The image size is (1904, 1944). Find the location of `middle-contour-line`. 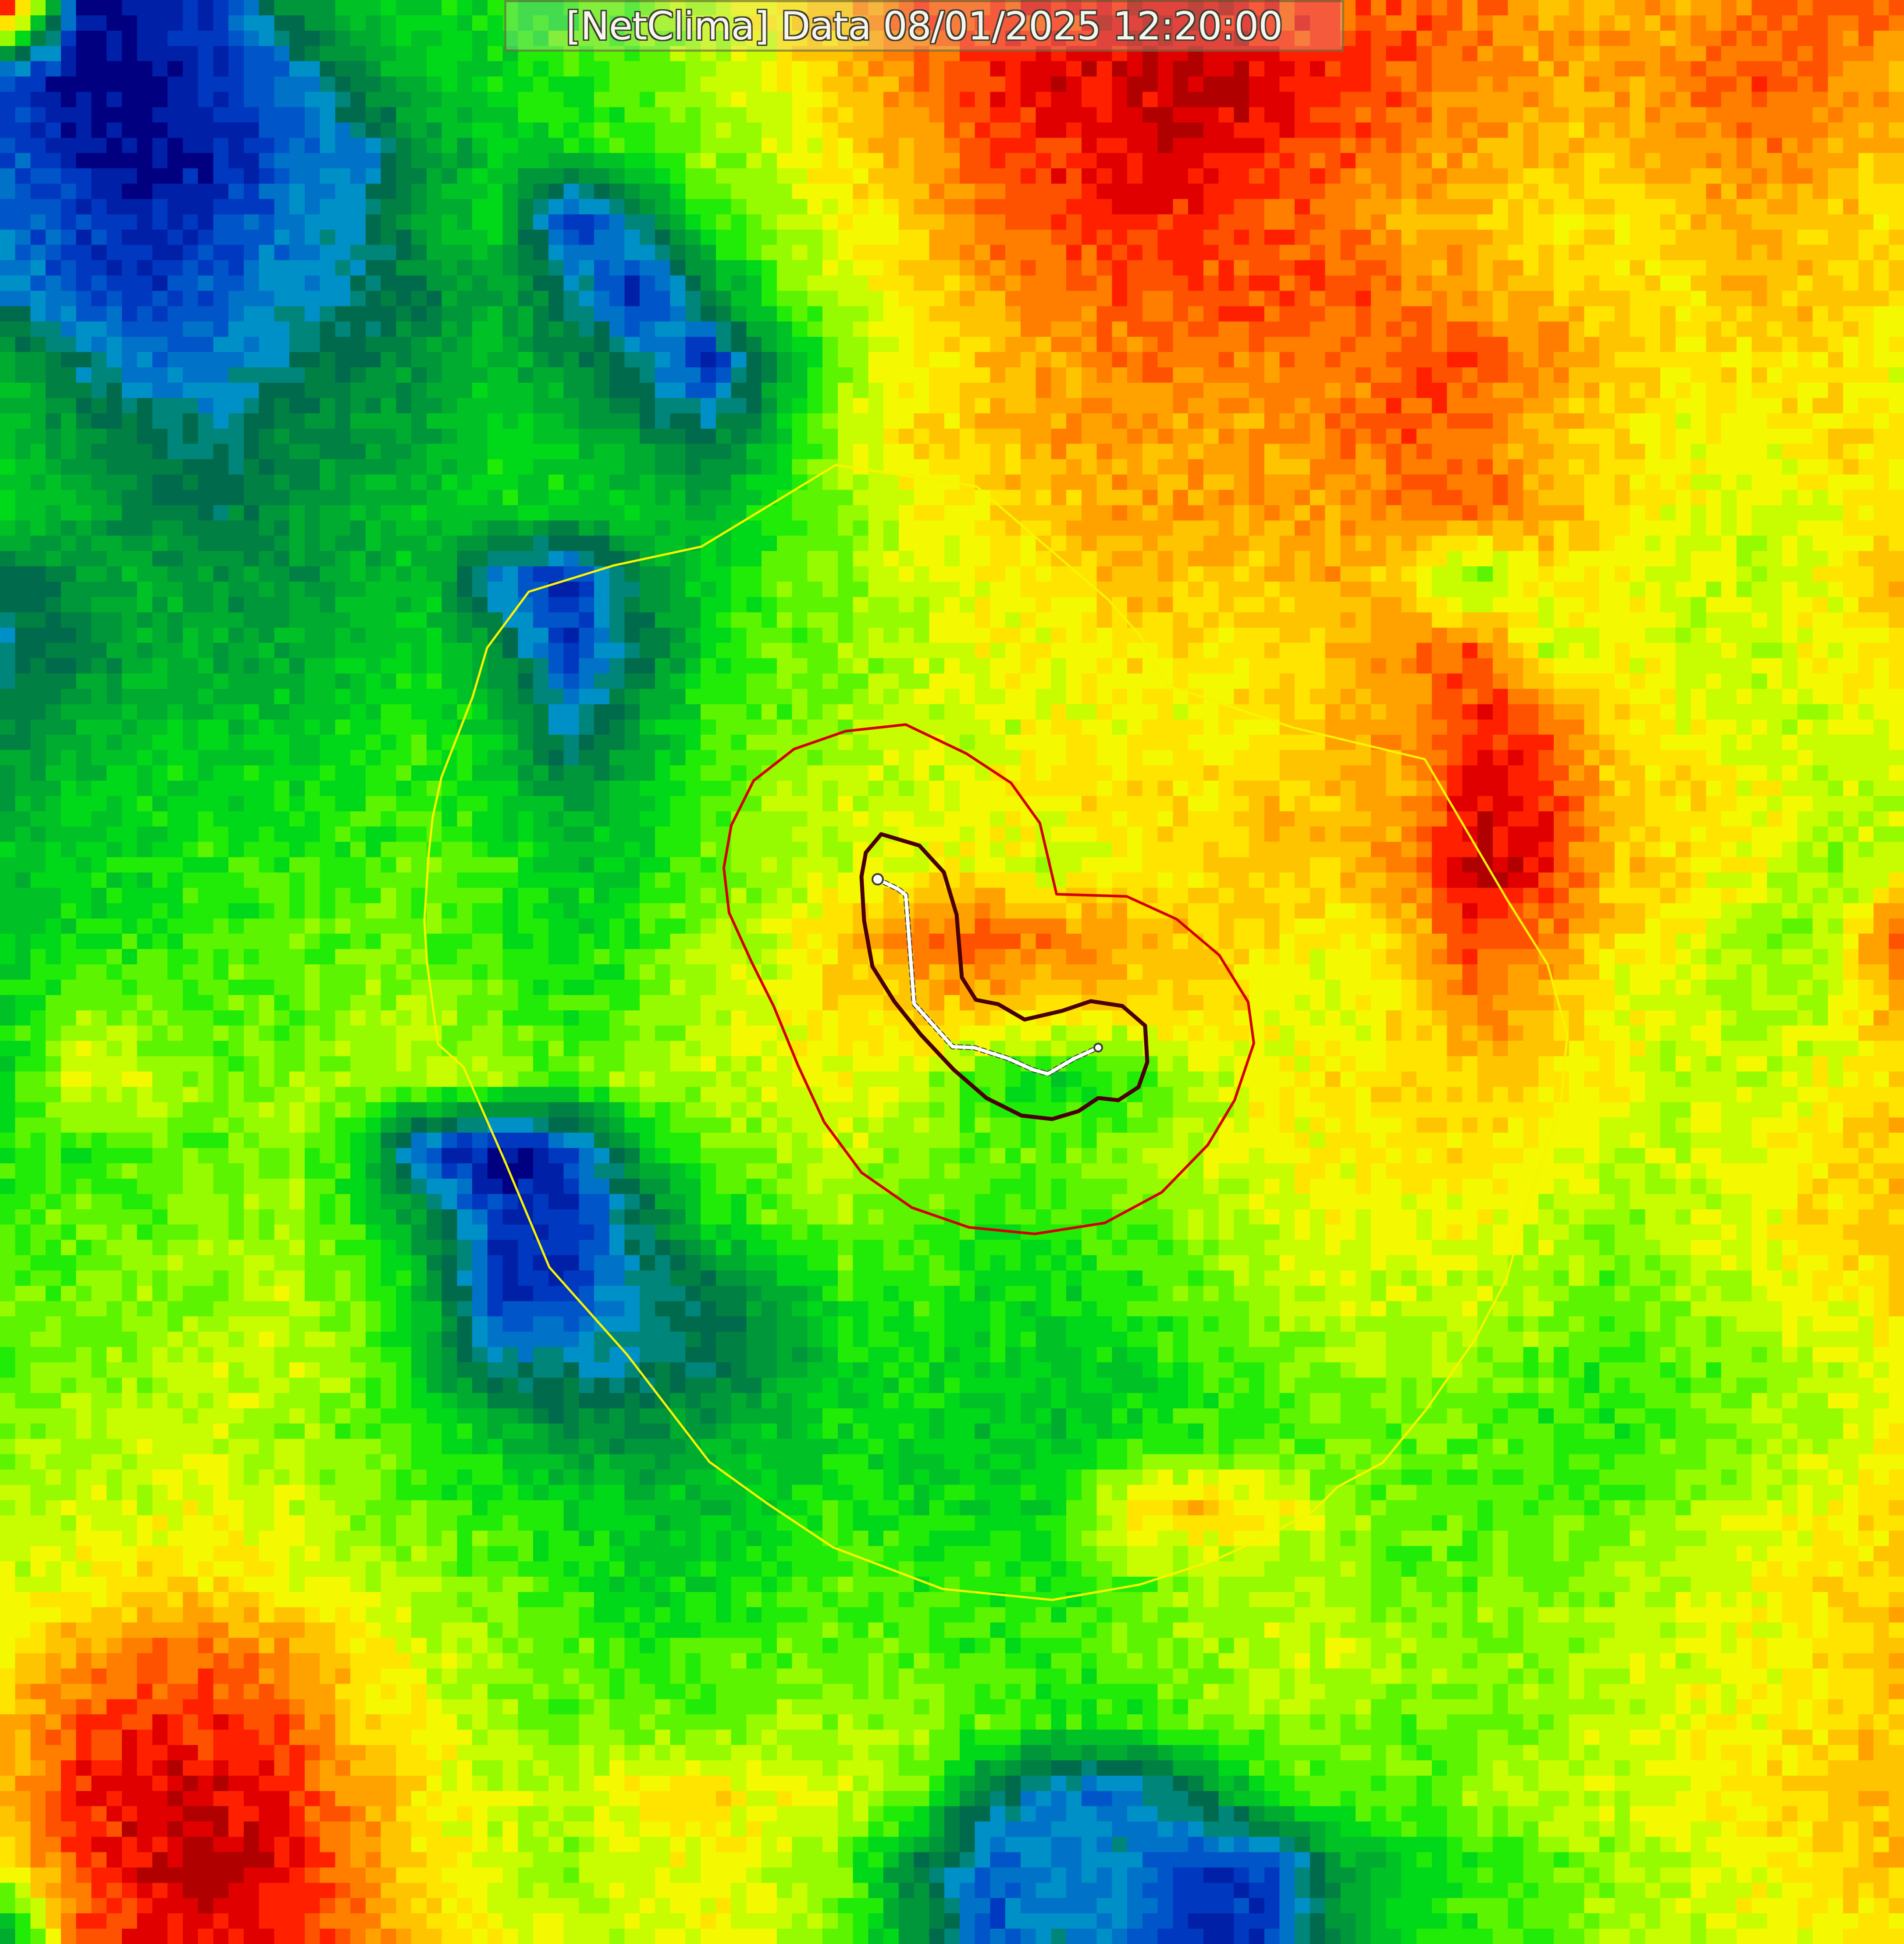

middle-contour-line is located at coordinates (988, 979).